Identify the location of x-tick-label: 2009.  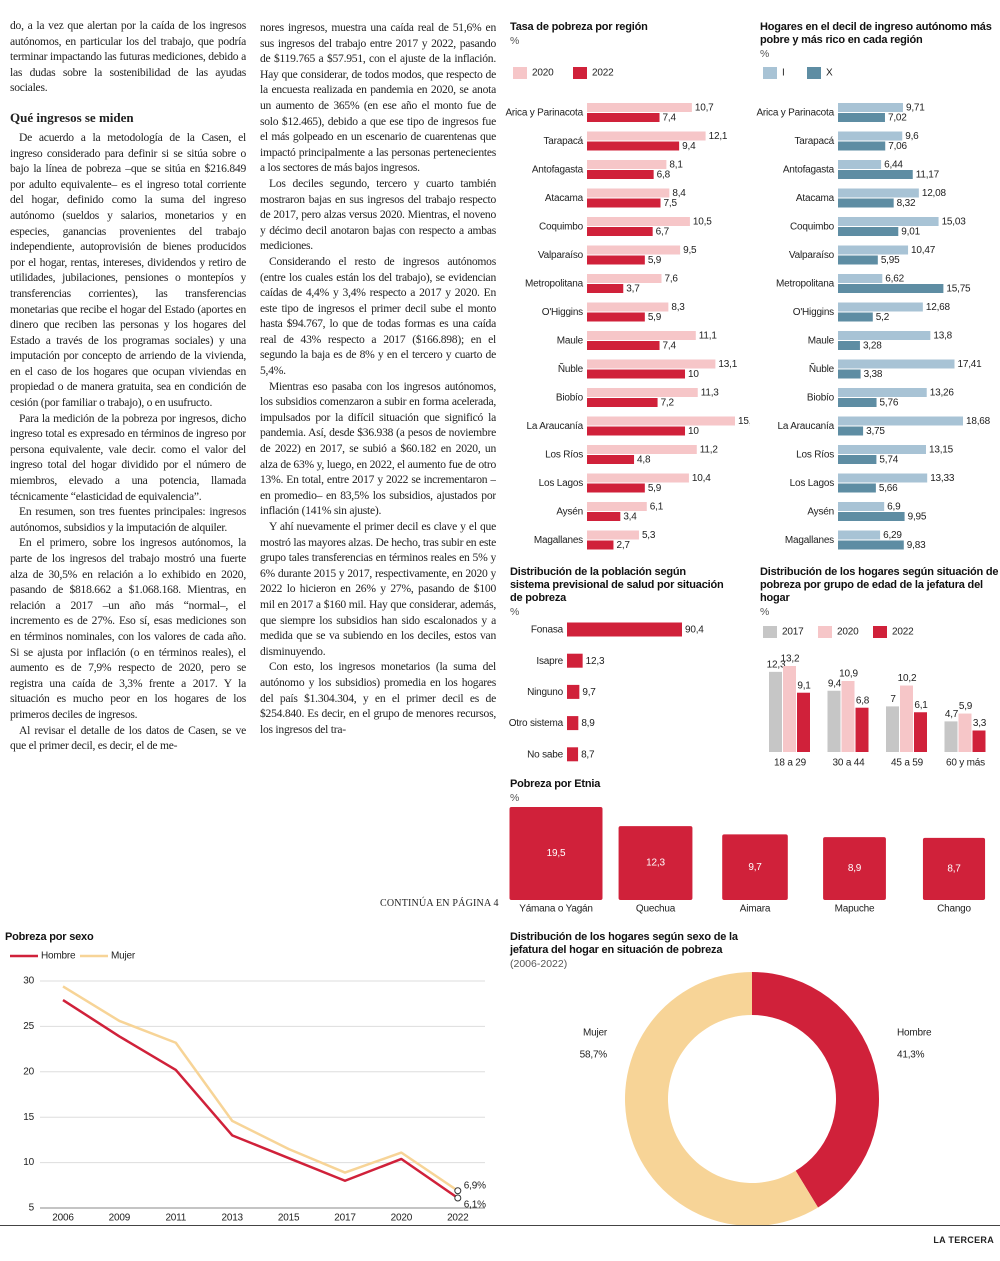
(120, 1218).